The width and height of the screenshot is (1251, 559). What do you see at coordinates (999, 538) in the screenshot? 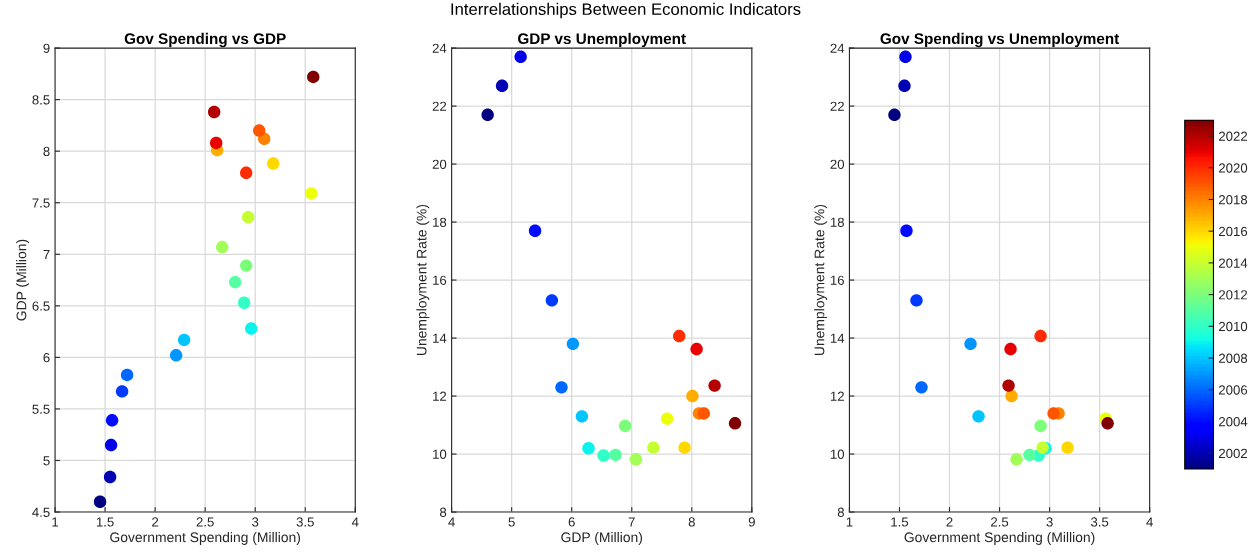
I see `x-axis-title: Government Spending (Million)` at bounding box center [999, 538].